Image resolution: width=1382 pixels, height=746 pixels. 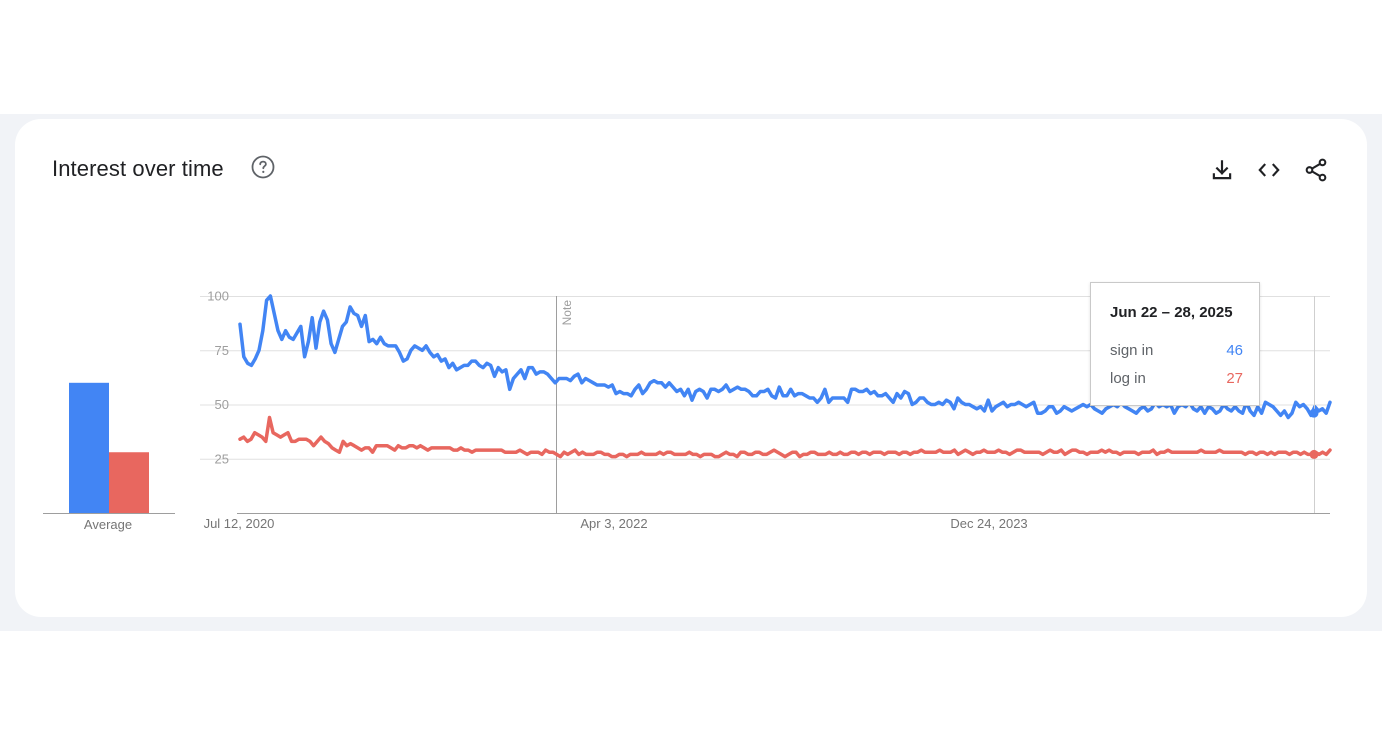 I want to click on y-tick-label-100: 100, so click(x=218, y=296).